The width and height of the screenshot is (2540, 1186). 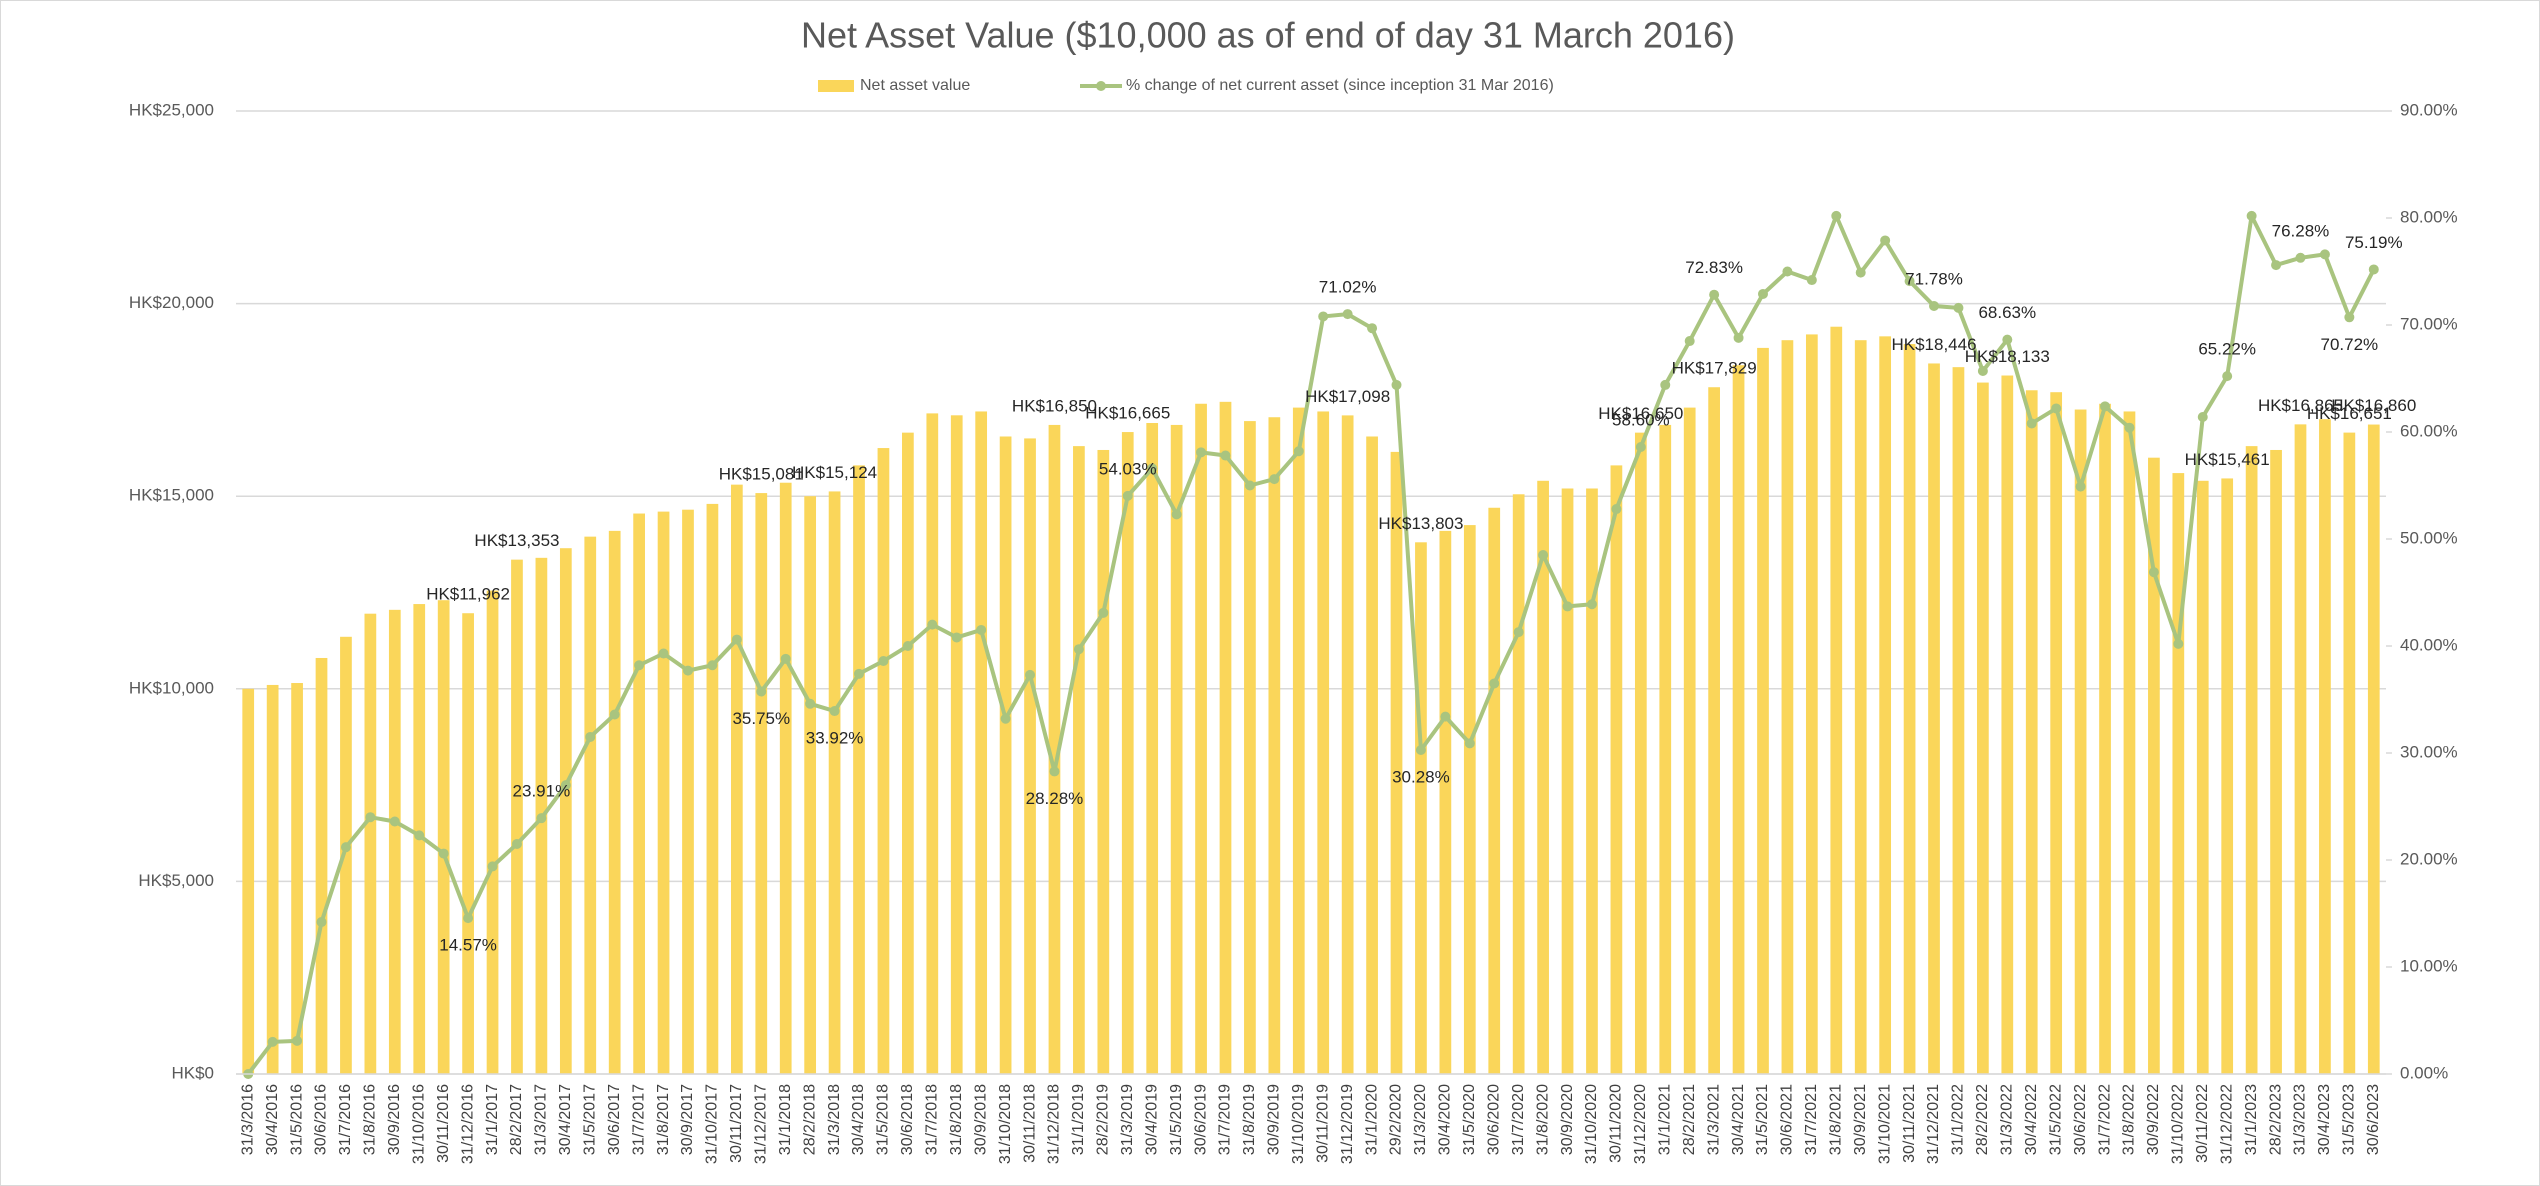 I want to click on data-label: HK$18,446, so click(x=1933, y=344).